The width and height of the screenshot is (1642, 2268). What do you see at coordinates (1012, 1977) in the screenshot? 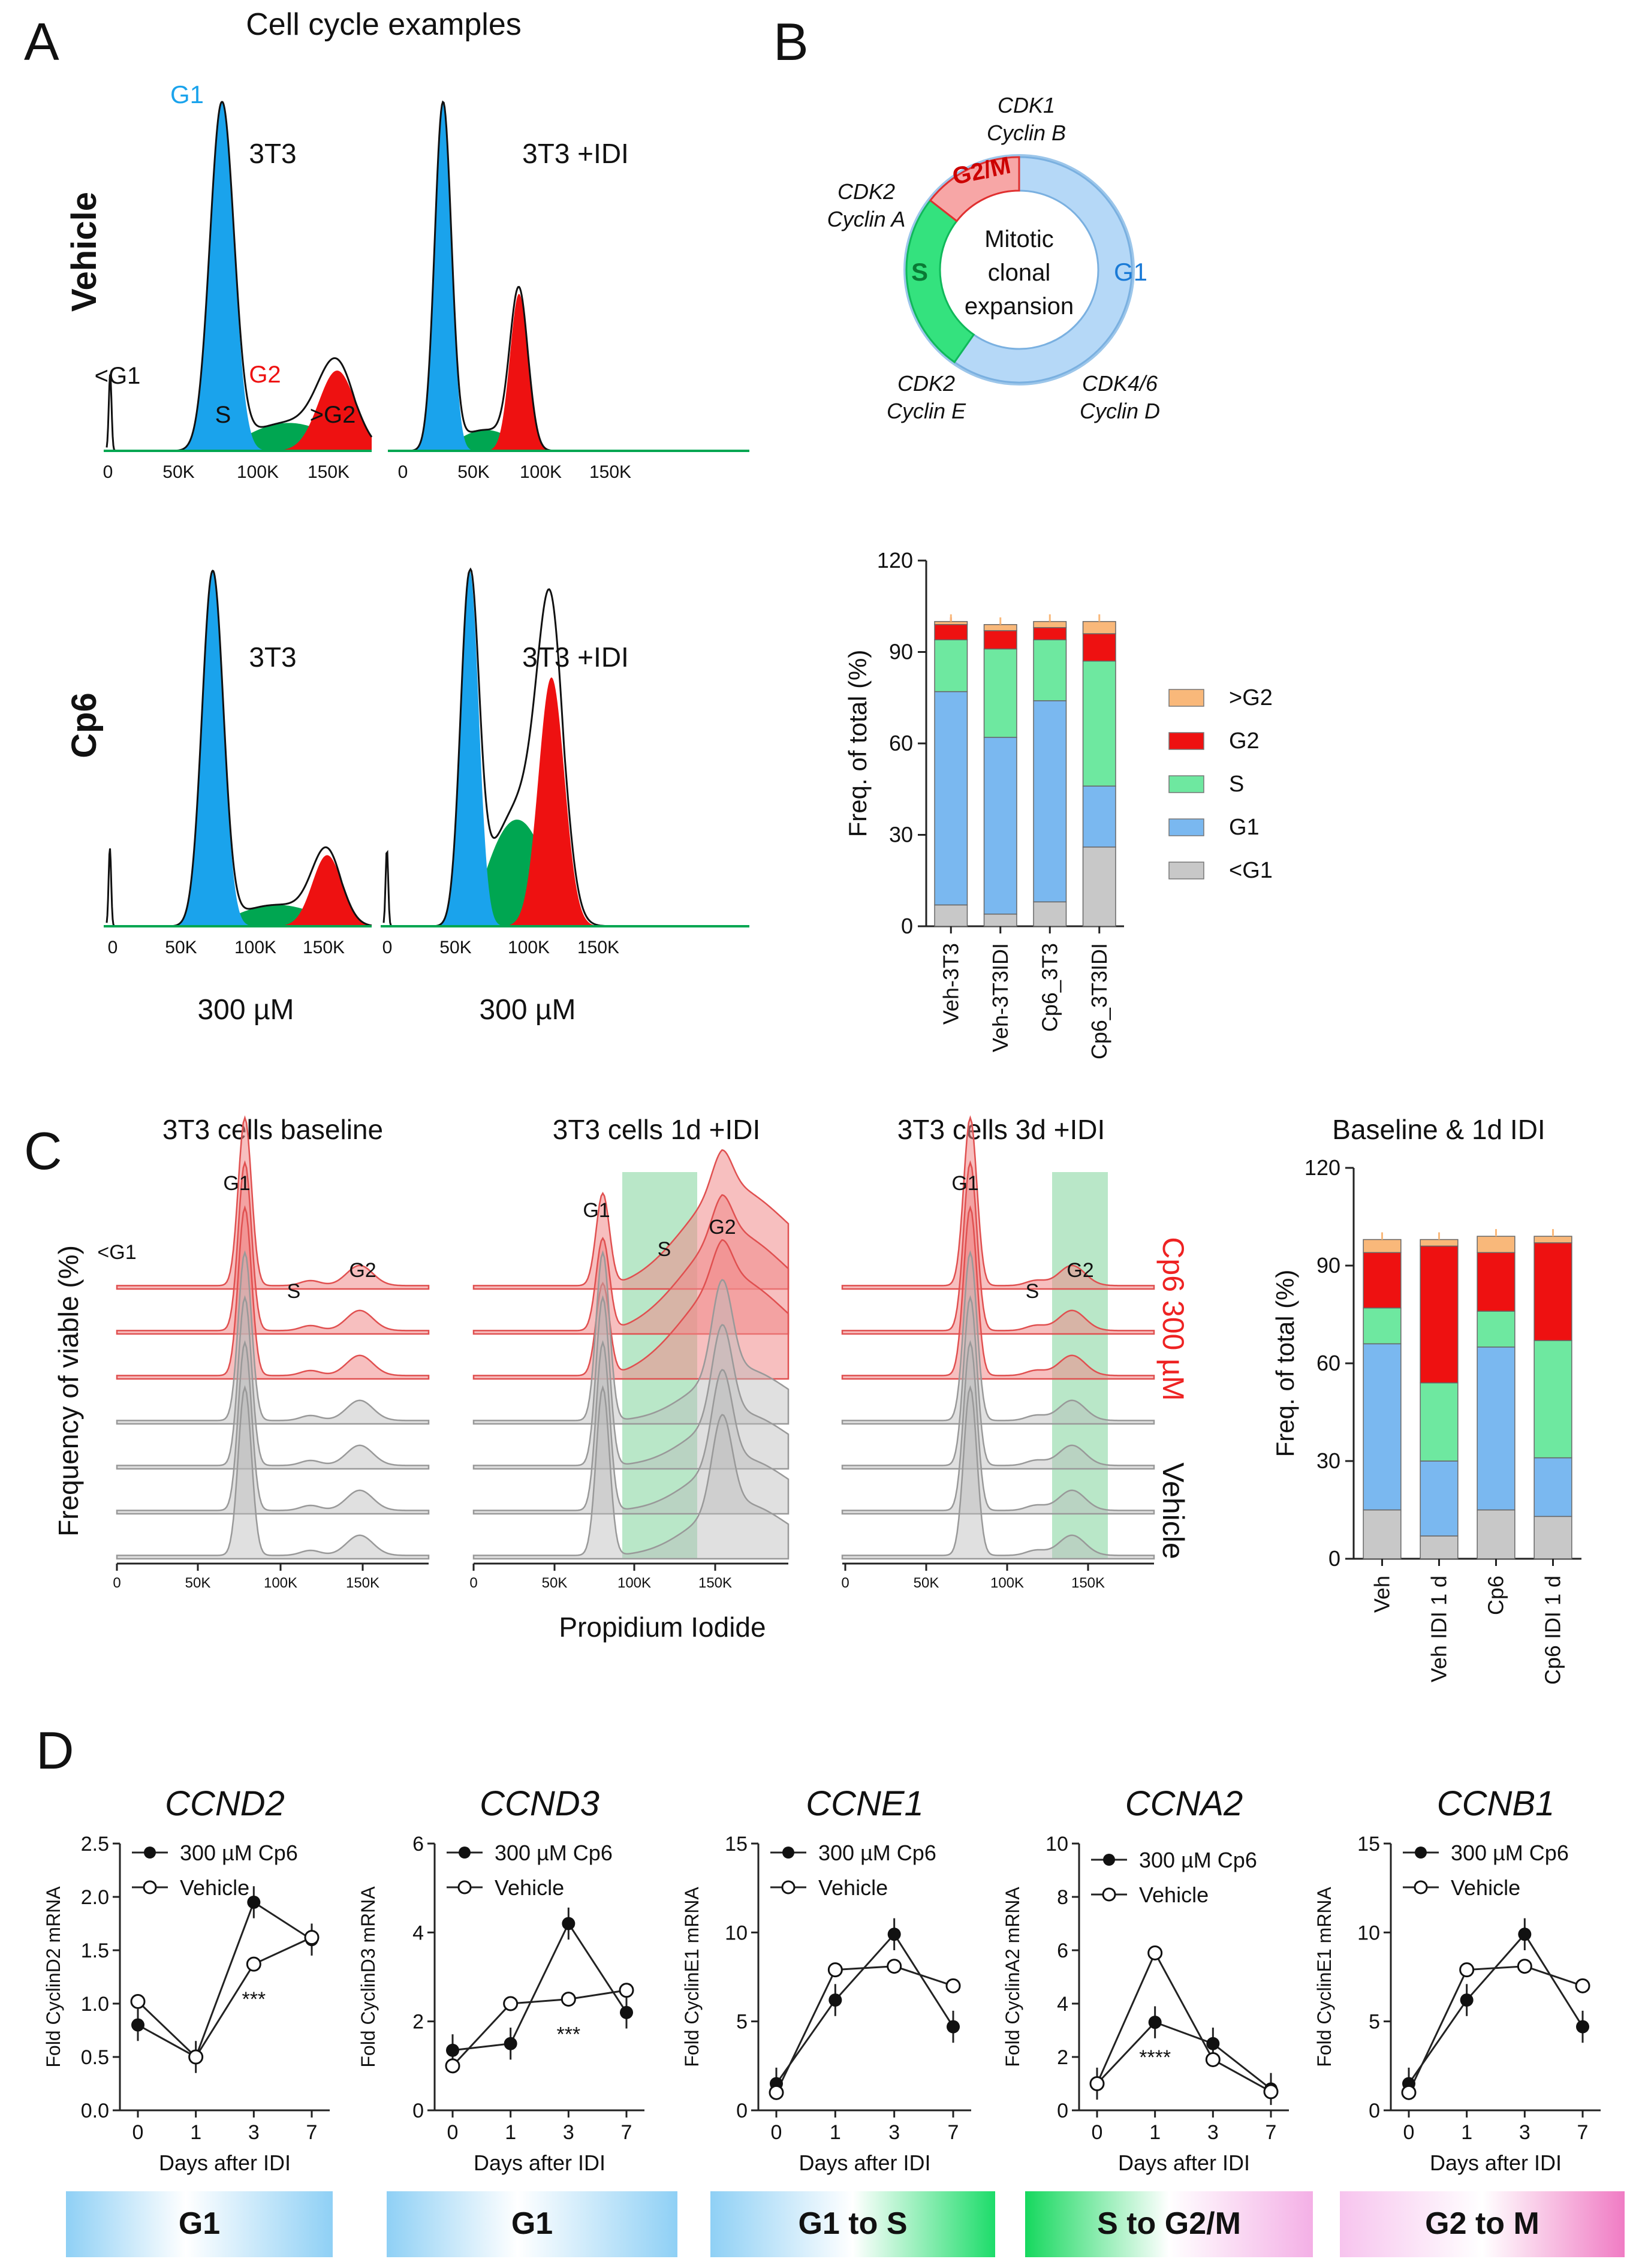
I see `y-axis-label: Fold CyclinA2 mRNA` at bounding box center [1012, 1977].